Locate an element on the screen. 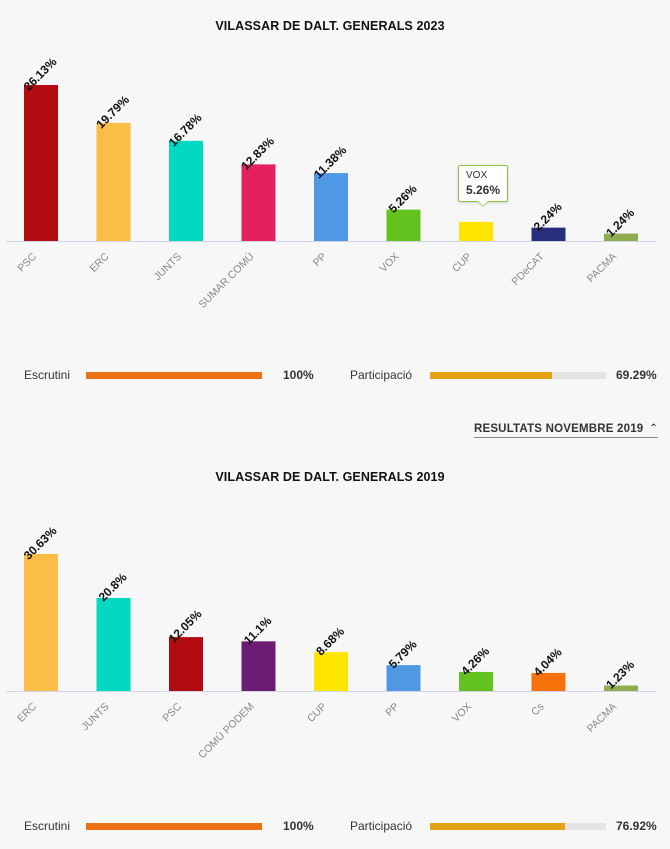 The width and height of the screenshot is (670, 849). tooltip-party: VOX is located at coordinates (477, 175).